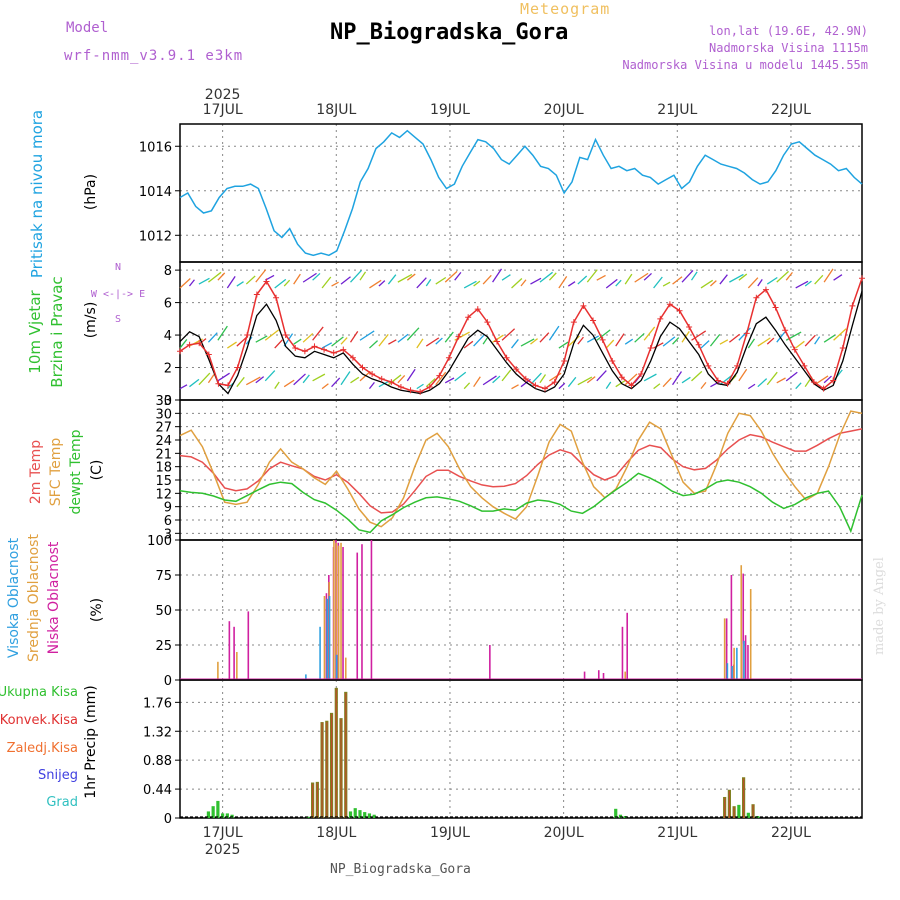 The image size is (900, 900). I want to click on wind-ylabel: 10m Vjetar, so click(35, 331).